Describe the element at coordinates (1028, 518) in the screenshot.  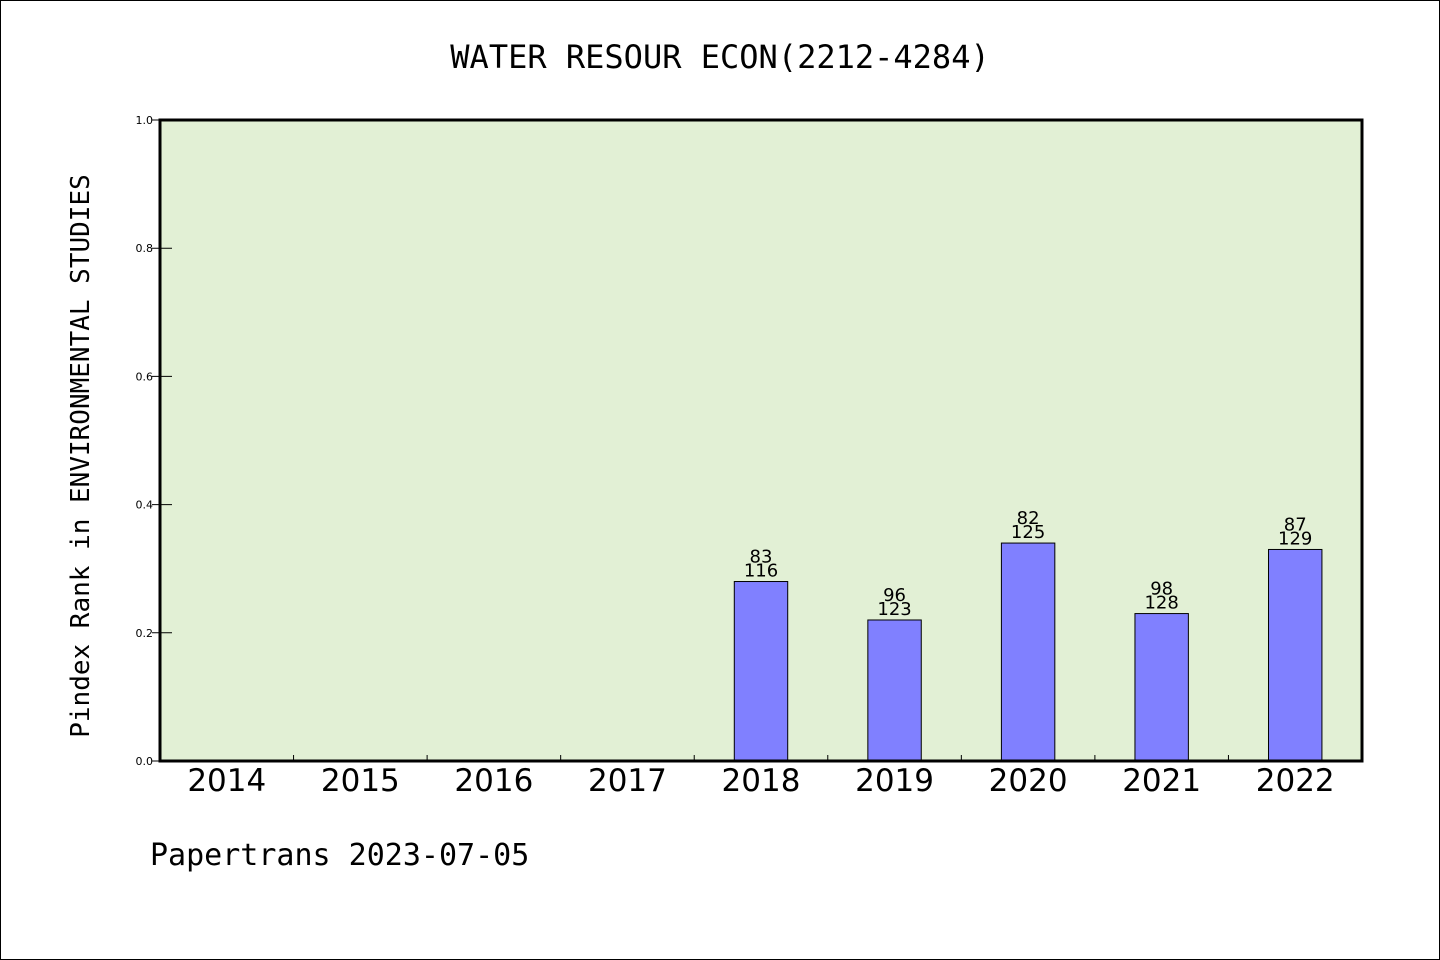
I see `bar-rank-label: 82` at that location.